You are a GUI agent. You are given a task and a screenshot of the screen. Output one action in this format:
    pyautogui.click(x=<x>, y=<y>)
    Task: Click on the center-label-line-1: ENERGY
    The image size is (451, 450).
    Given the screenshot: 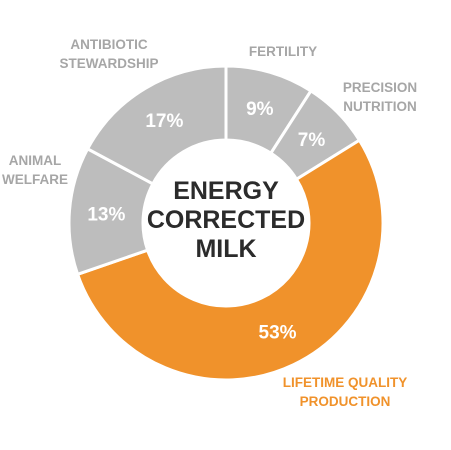 What is the action you would take?
    pyautogui.click(x=226, y=191)
    